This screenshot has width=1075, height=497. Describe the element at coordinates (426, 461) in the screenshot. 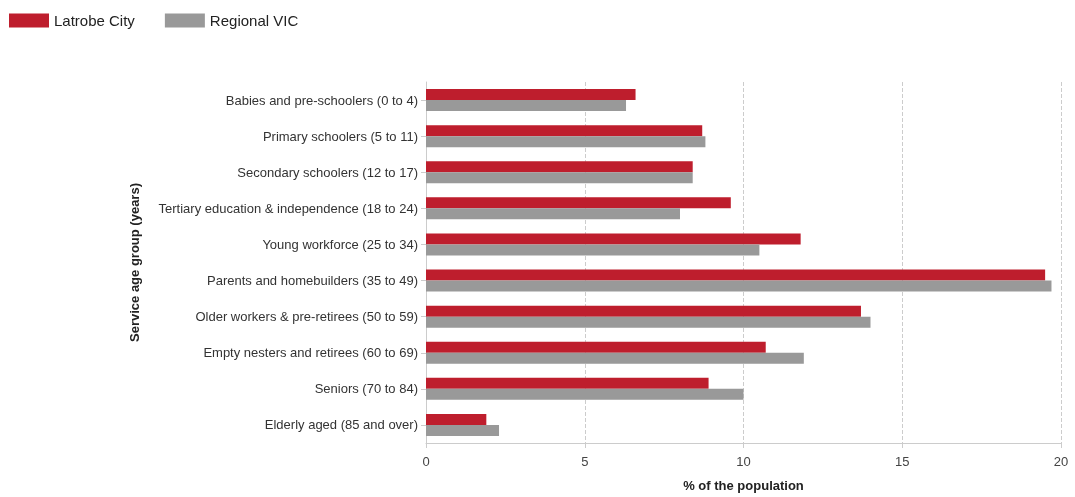

I see `x-tick-label: 0` at that location.